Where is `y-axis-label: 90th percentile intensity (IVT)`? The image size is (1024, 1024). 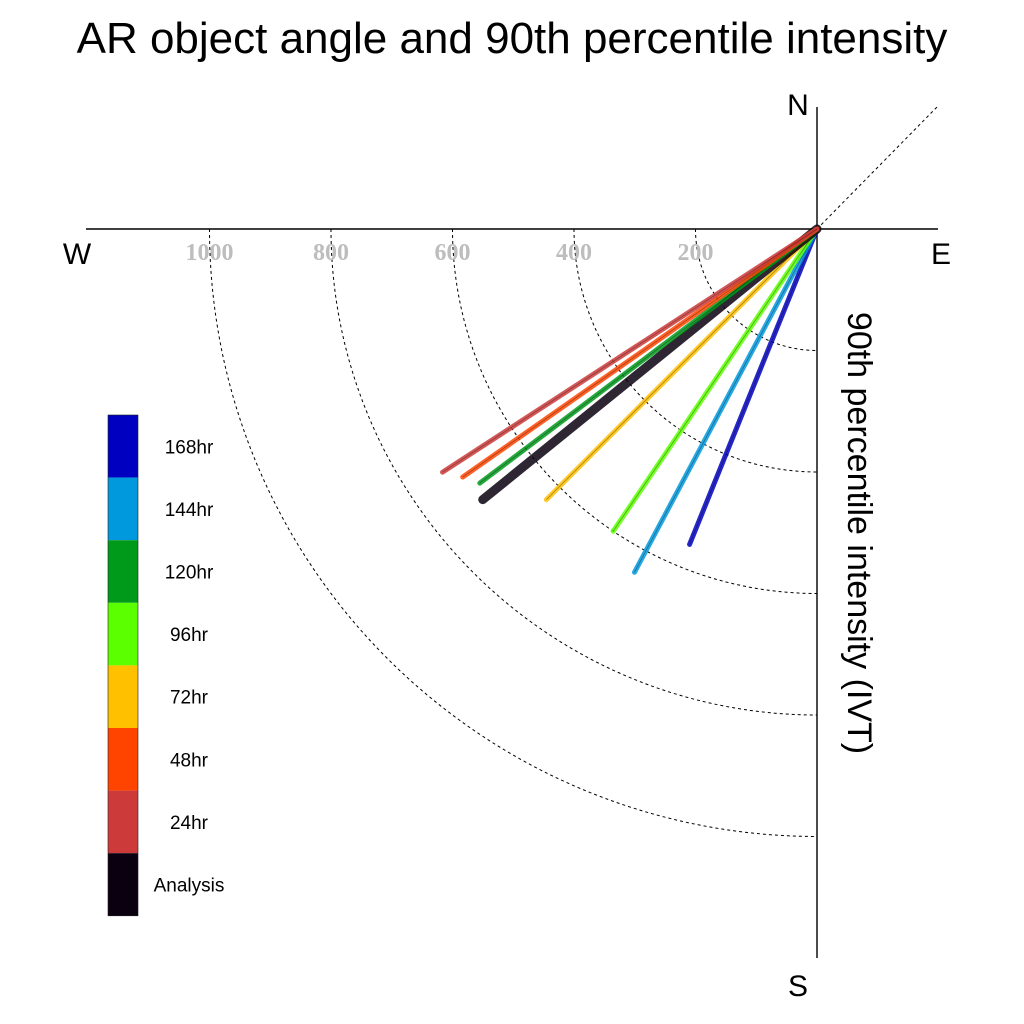 y-axis-label: 90th percentile intensity (IVT) is located at coordinates (859, 533).